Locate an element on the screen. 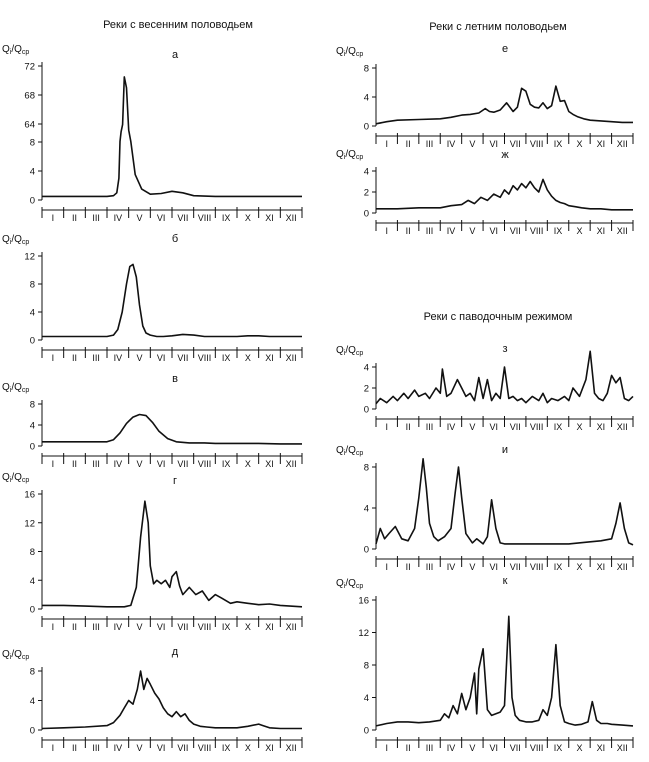 The height and width of the screenshot is (762, 649). y-axis-label-k: Qi/Qср is located at coordinates (349, 584).